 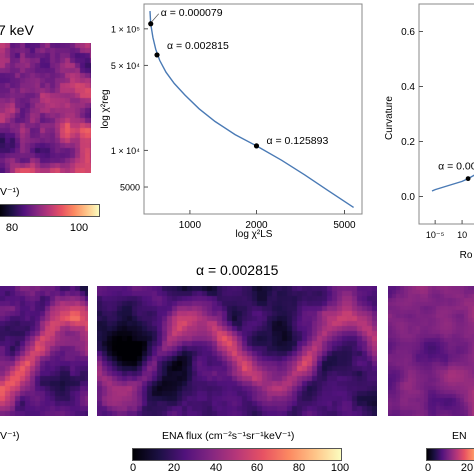 What do you see at coordinates (431, 351) in the screenshot?
I see `right-flux-map` at bounding box center [431, 351].